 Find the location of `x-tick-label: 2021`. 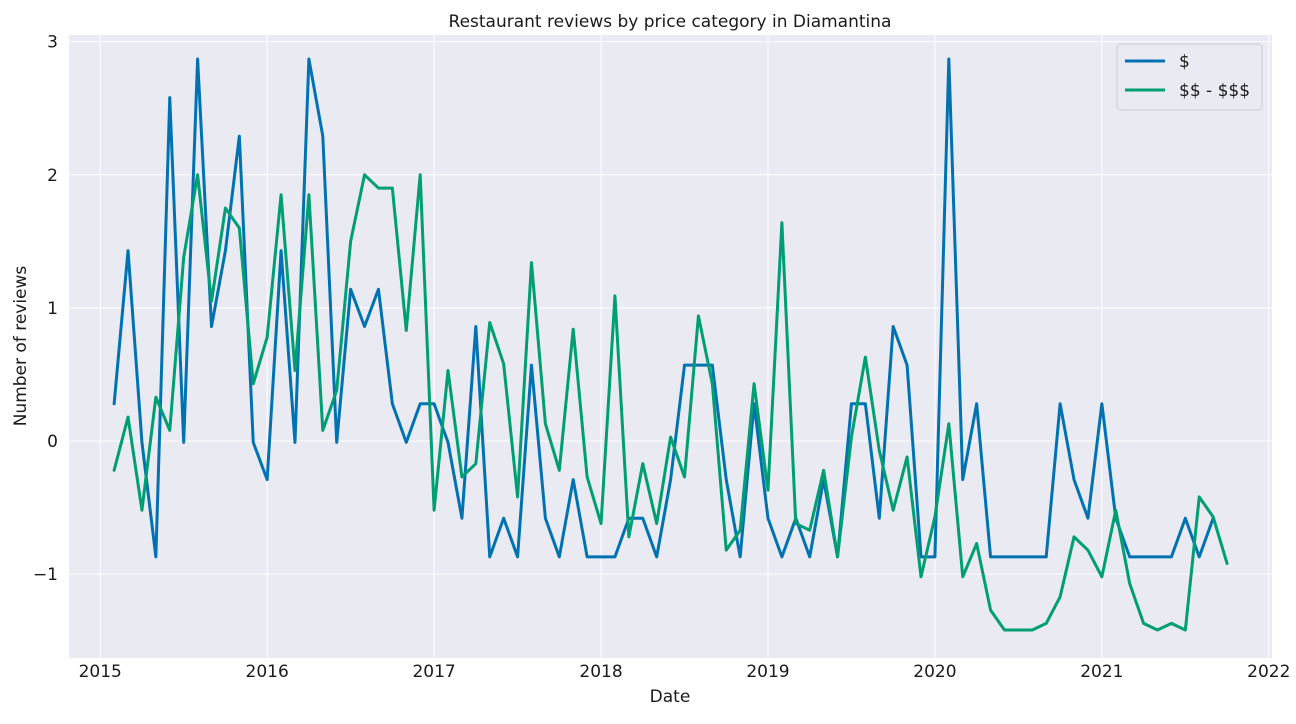

x-tick-label: 2021 is located at coordinates (1101, 672).